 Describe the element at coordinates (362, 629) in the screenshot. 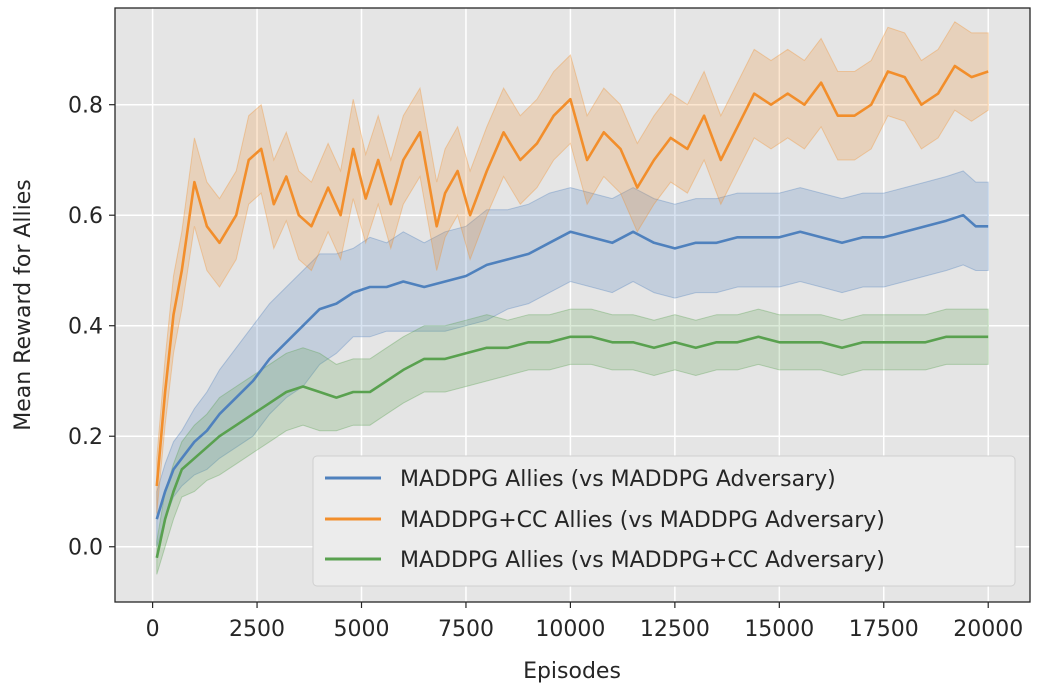

I see `x-tick-label: 5000` at that location.